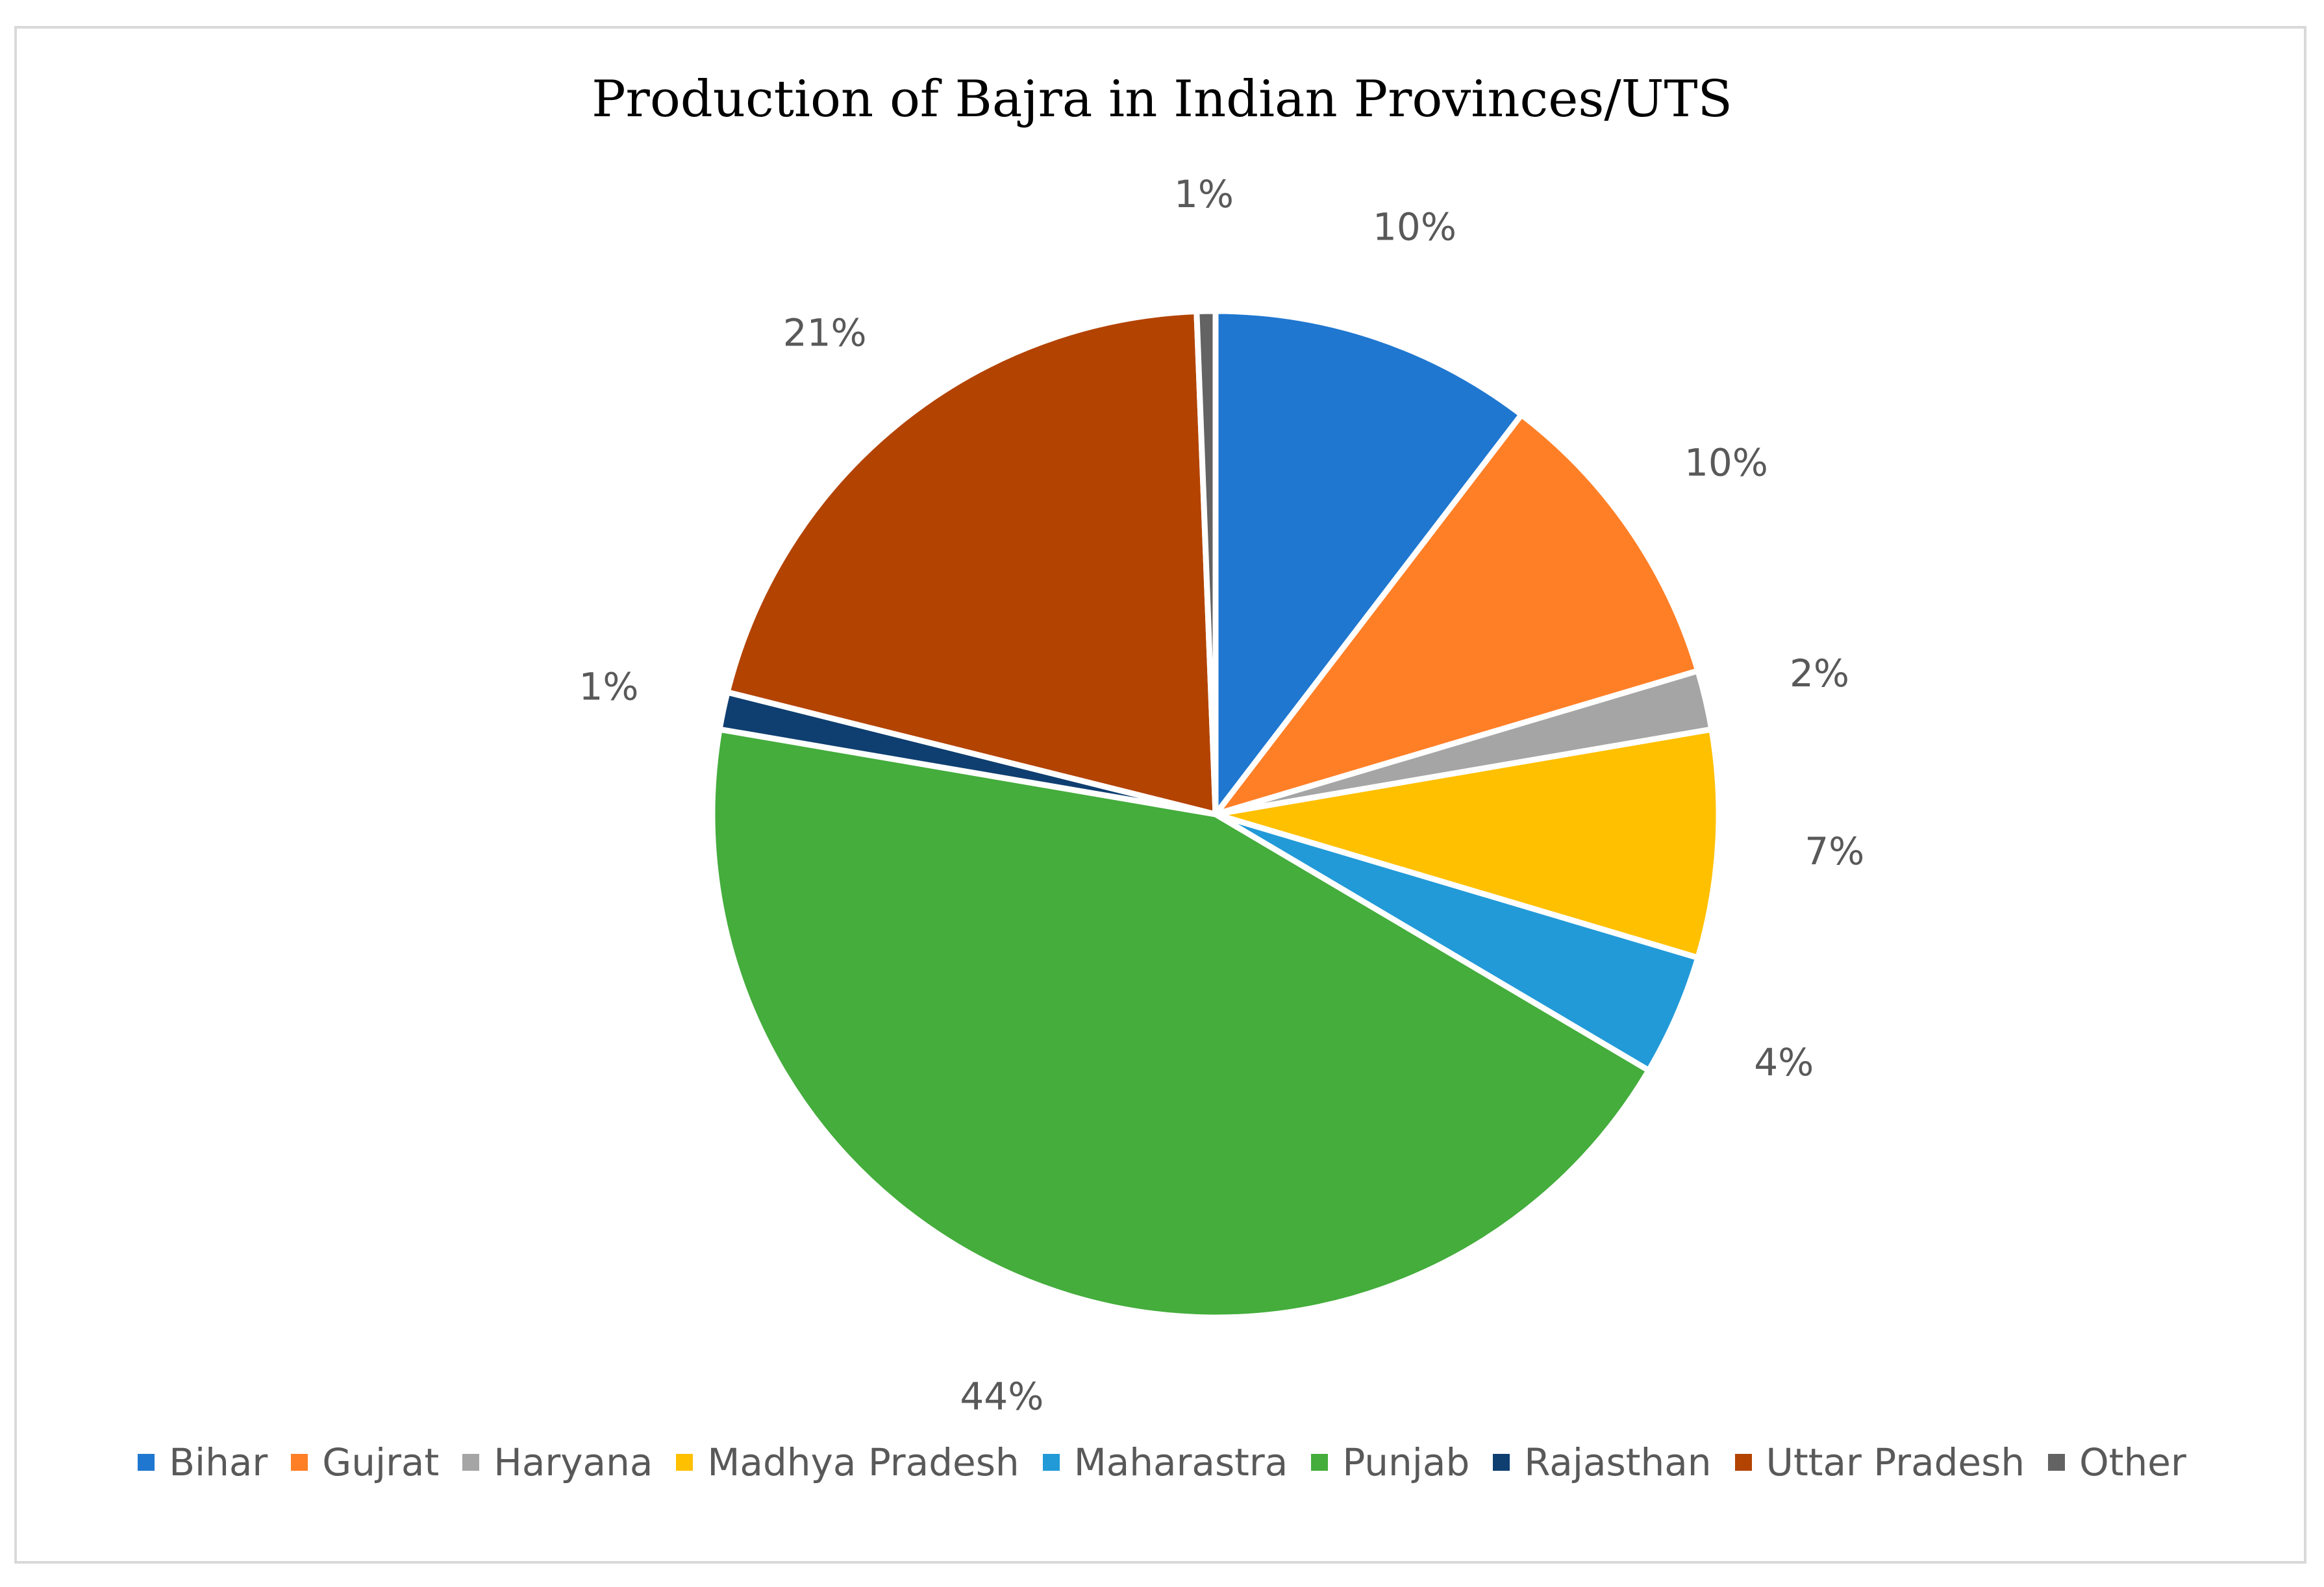 This screenshot has height=1587, width=2324. I want to click on pie-slice-madhya-pradesh, so click(1467, 843).